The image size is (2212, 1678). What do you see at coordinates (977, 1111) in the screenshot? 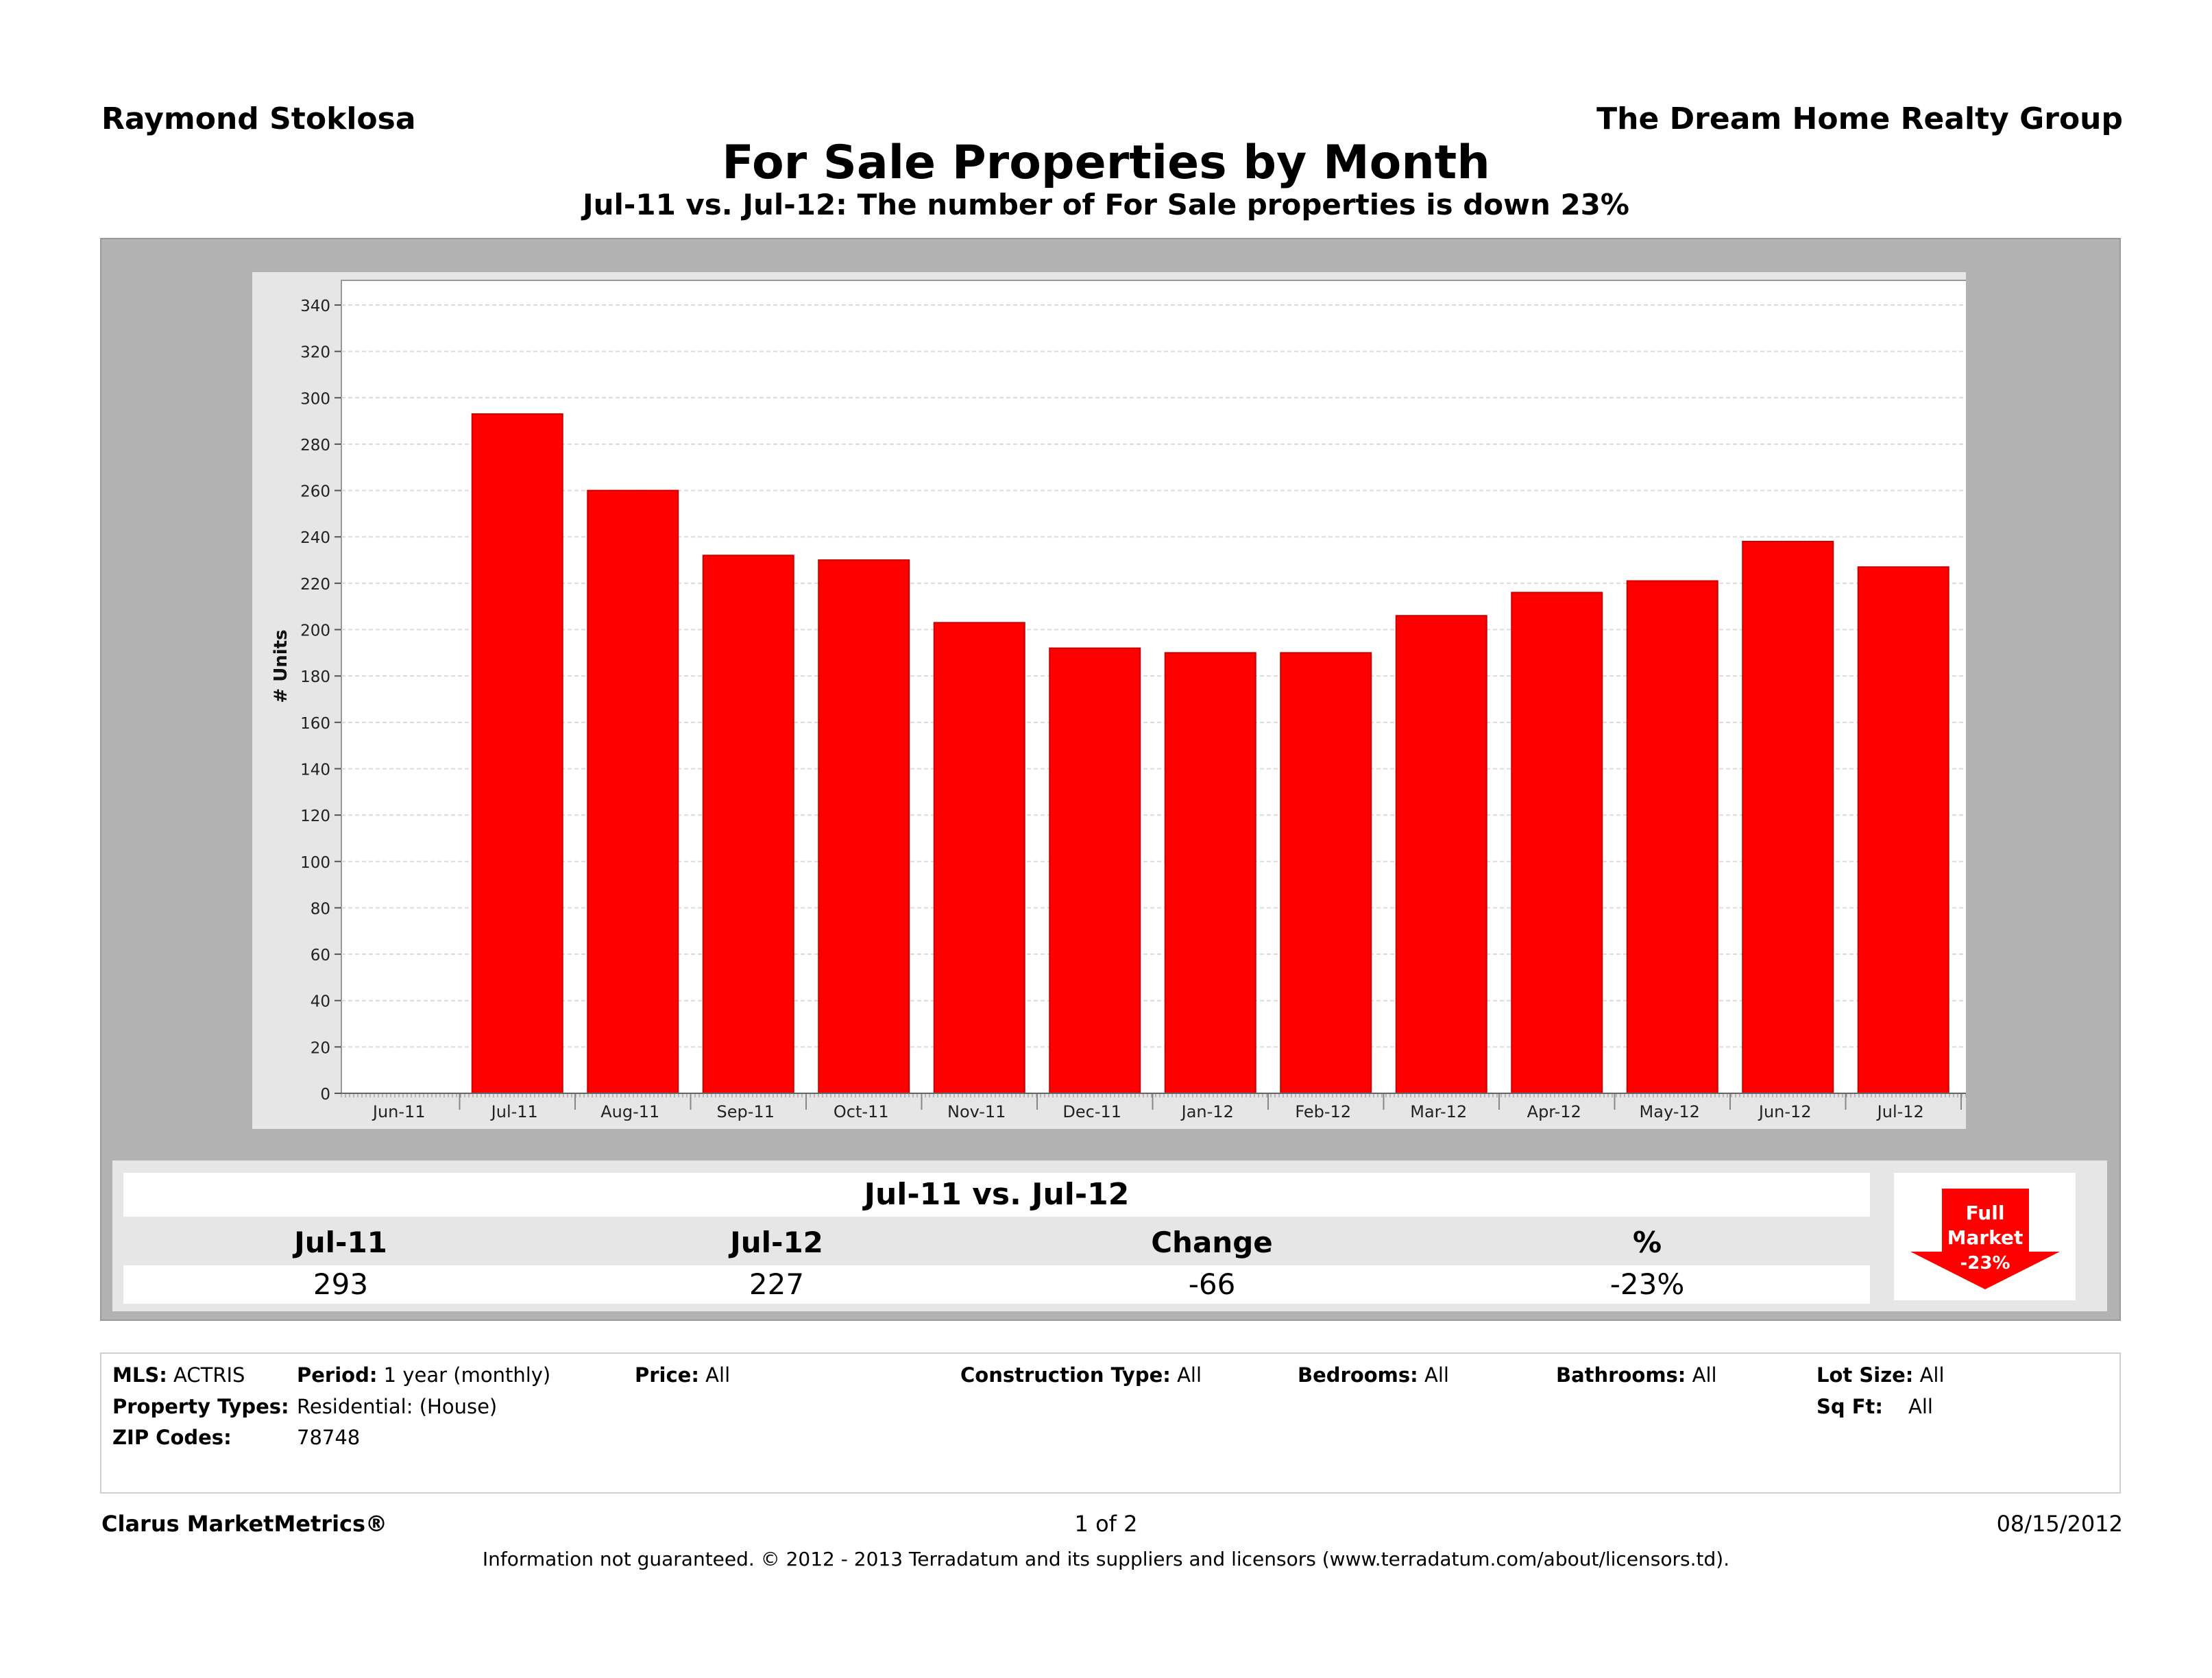
I see `x-tick-label: Nov-11` at bounding box center [977, 1111].